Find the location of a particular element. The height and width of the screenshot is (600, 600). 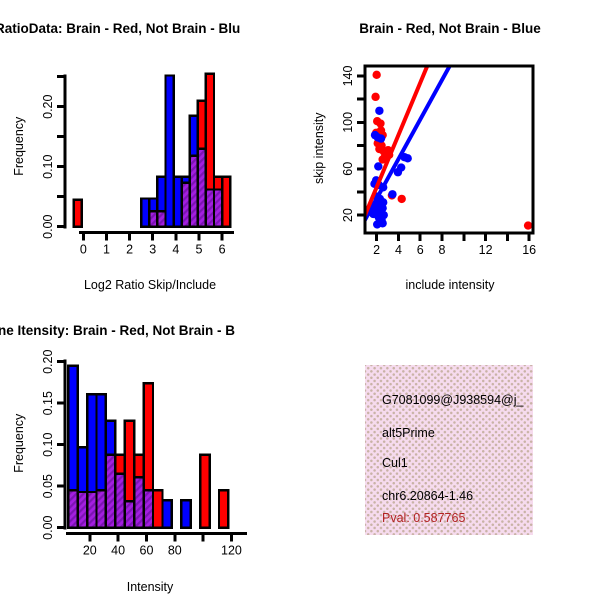

log2ratio-histogram-canvas: 0.00 0.10 0.20 0 1 2 3 4 5 6 is located at coordinates (137, 164).